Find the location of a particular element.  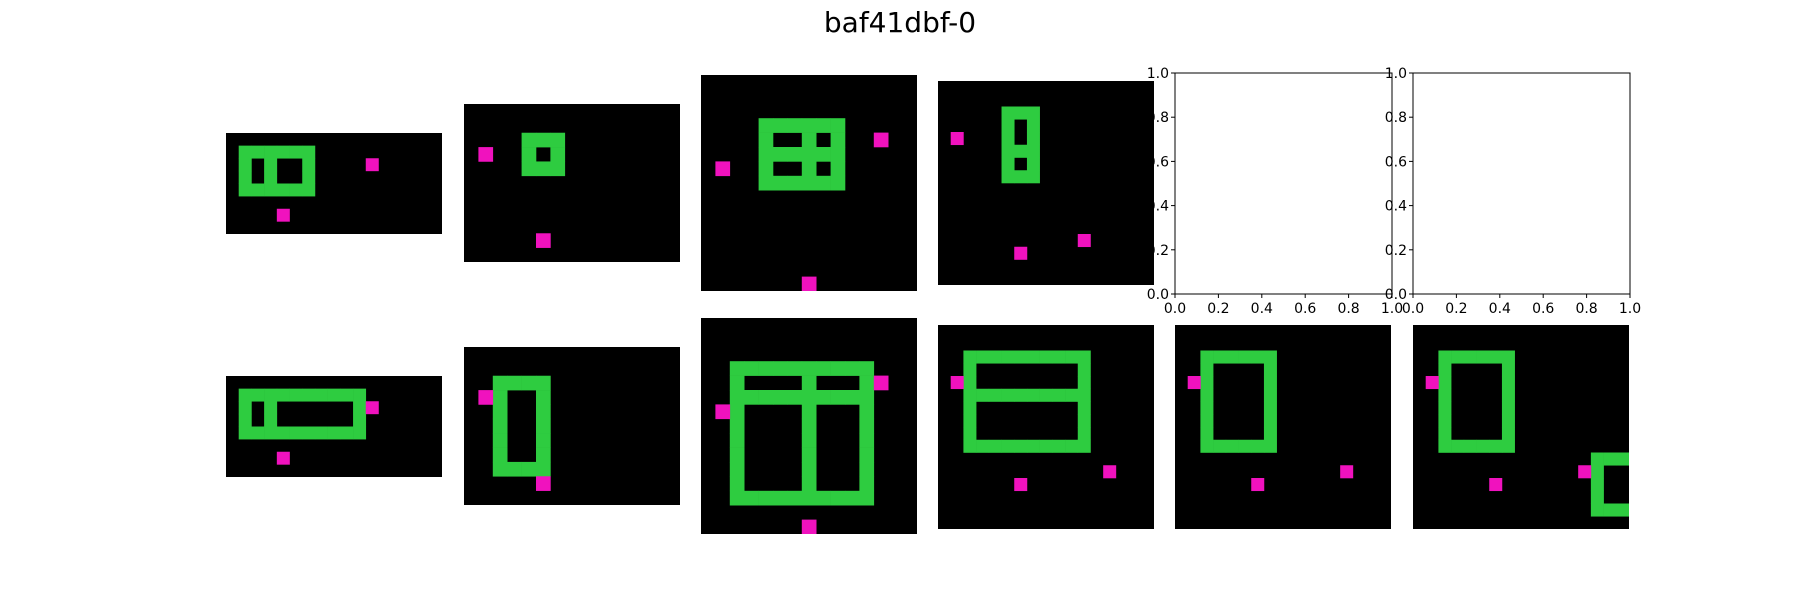

grid-train-3-output is located at coordinates (809, 426).